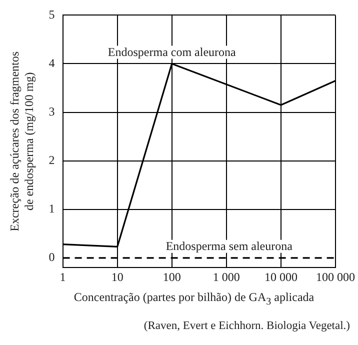 Image resolution: width=358 pixels, height=345 pixels. What do you see at coordinates (51, 14) in the screenshot?
I see `y-tick-label: 5` at bounding box center [51, 14].